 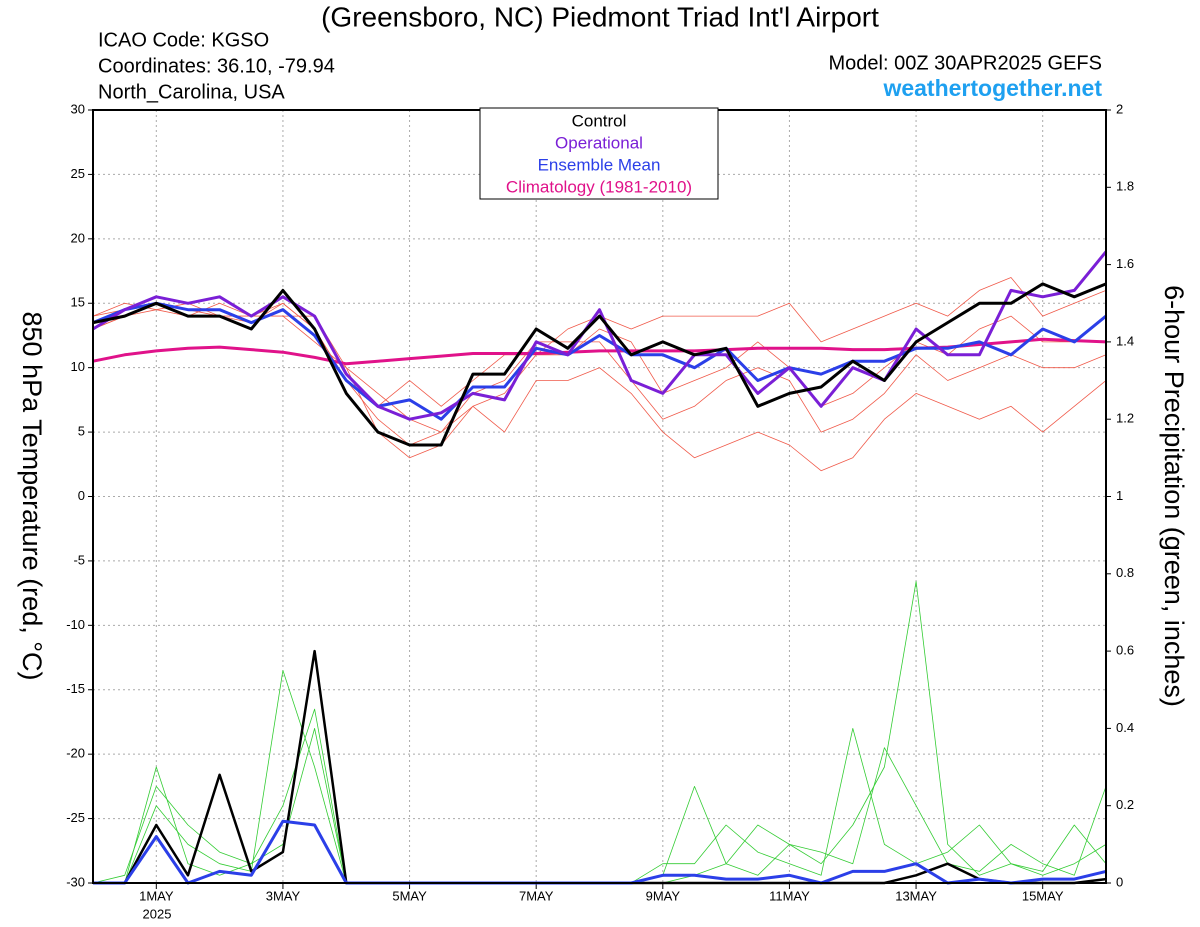 What do you see at coordinates (409, 895) in the screenshot?
I see `x-tick-label: 5MAY` at bounding box center [409, 895].